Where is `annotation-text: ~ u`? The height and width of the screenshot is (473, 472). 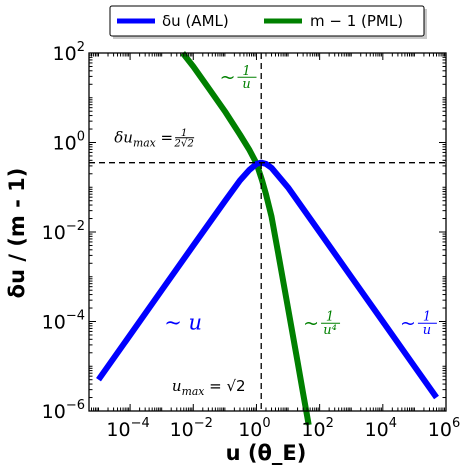
annotation-text: ~ u is located at coordinates (183, 322).